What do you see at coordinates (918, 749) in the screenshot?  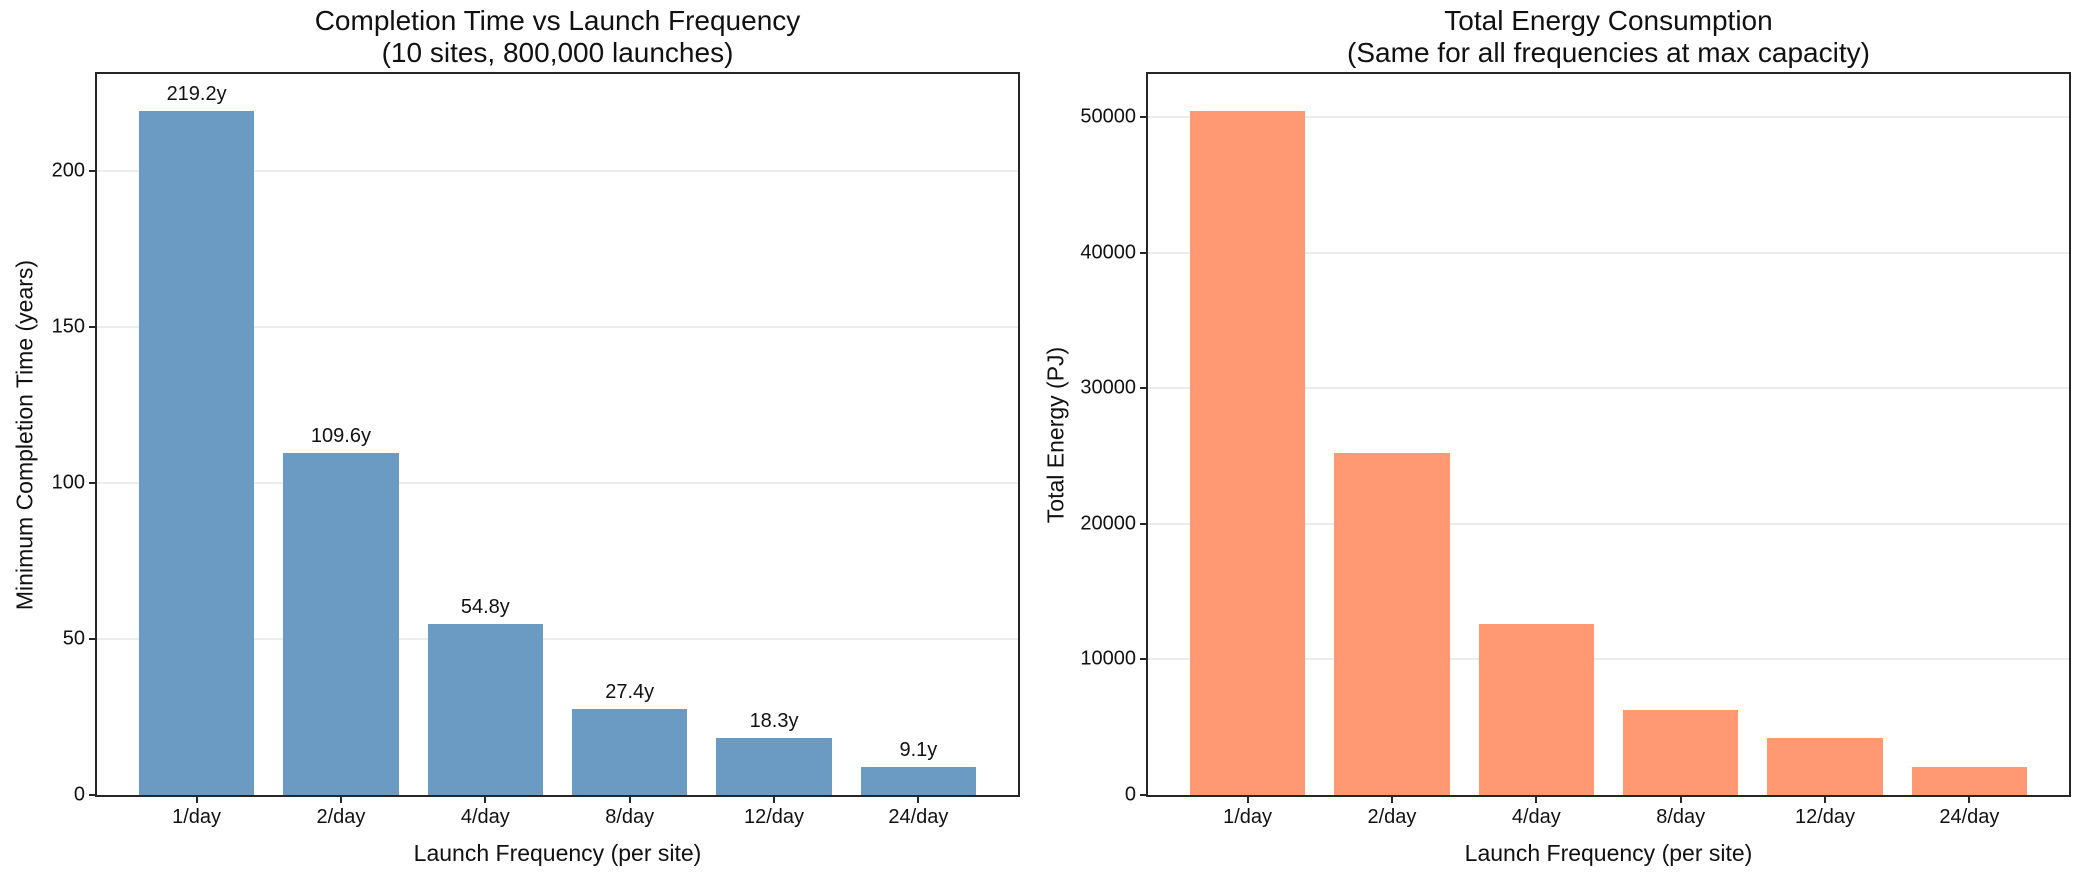 I see `bar-value-label: 9.1y` at bounding box center [918, 749].